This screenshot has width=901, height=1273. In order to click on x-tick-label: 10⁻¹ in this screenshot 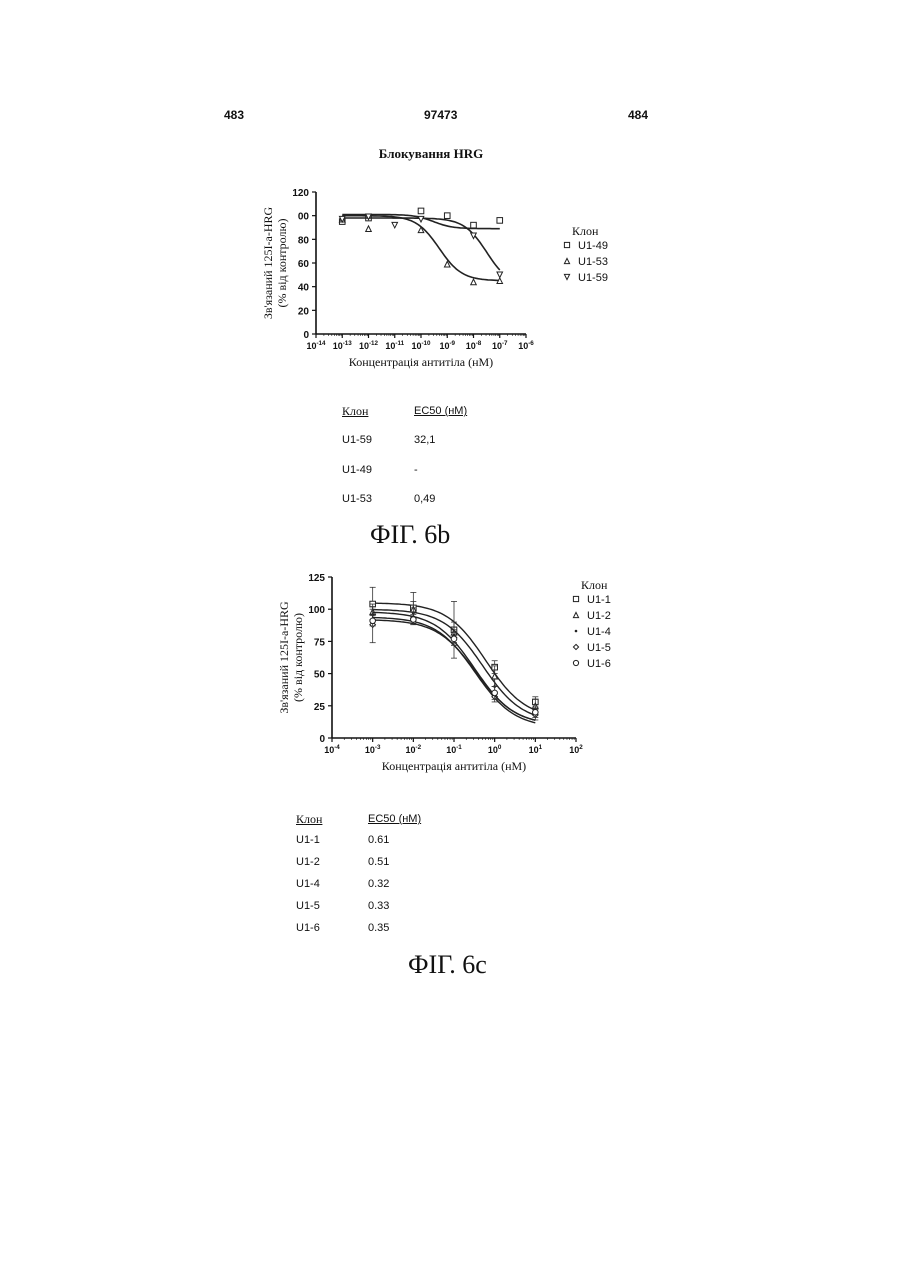, I will do `click(454, 749)`.